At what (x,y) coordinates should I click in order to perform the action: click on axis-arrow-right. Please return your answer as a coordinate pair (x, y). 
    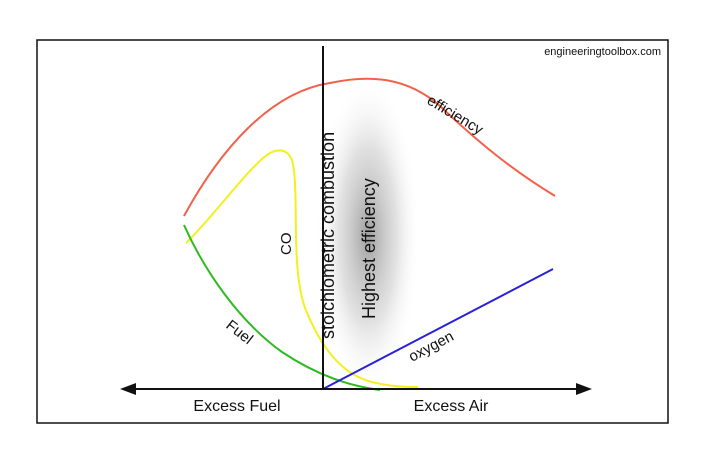
    Looking at the image, I should click on (584, 389).